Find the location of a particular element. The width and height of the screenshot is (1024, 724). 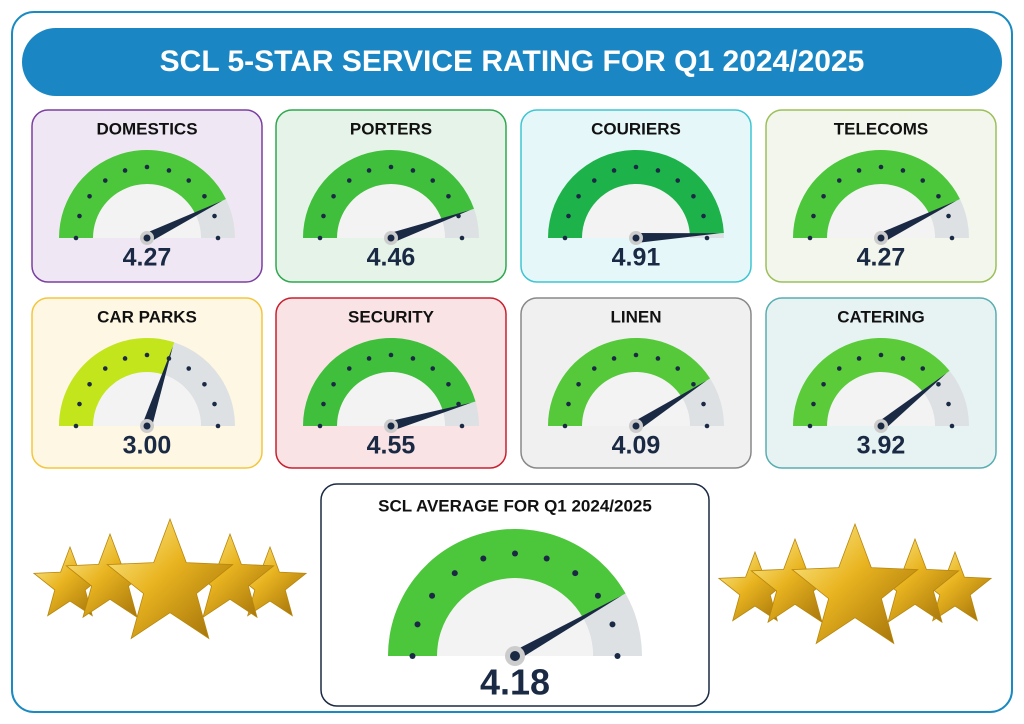

gauge-title: SCL AVERAGE FOR Q1 2024/2025 is located at coordinates (515, 505).